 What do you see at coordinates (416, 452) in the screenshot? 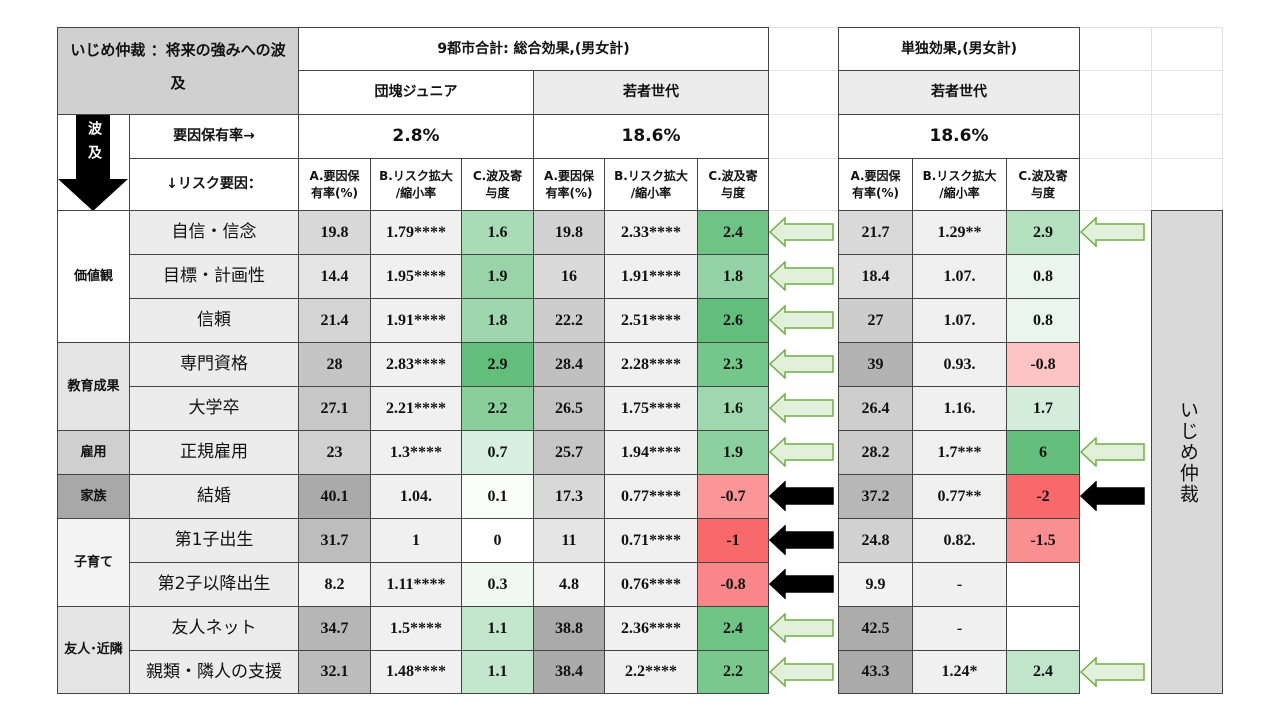
I see `b-ratio: 1.3****` at bounding box center [416, 452].